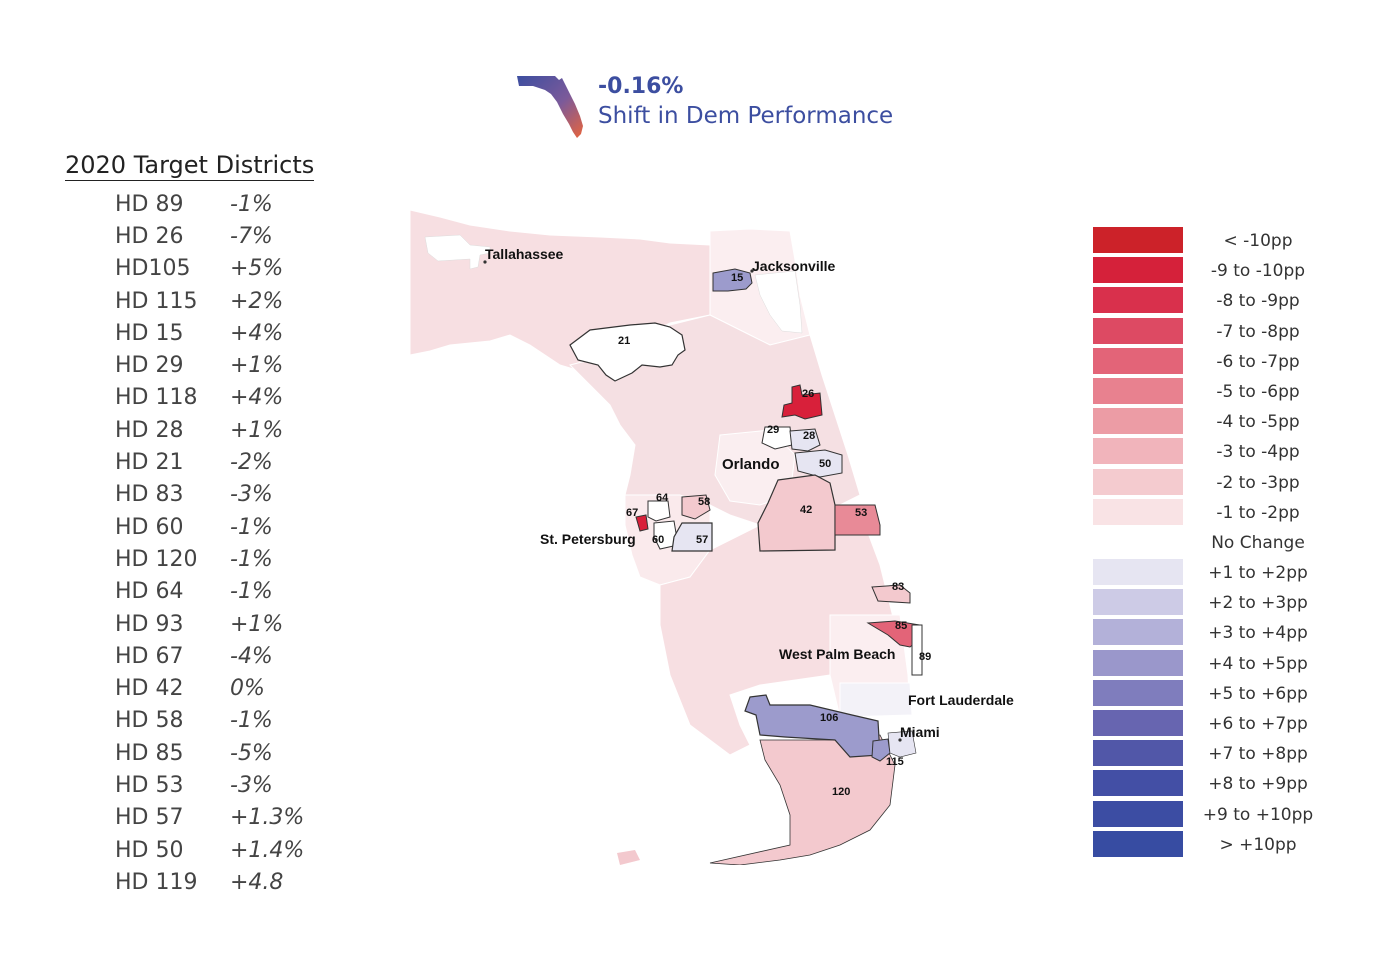 This screenshot has width=1393, height=959. What do you see at coordinates (257, 269) in the screenshot?
I see `district-change: +5%` at bounding box center [257, 269].